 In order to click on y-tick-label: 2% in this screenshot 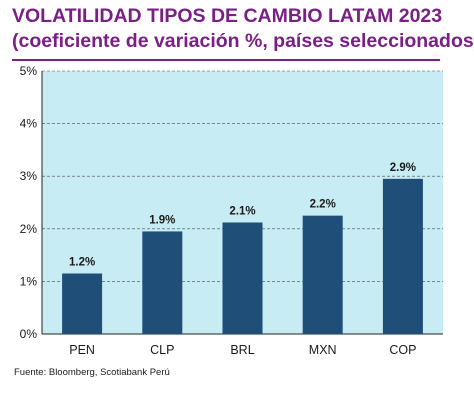, I will do `click(29, 229)`.